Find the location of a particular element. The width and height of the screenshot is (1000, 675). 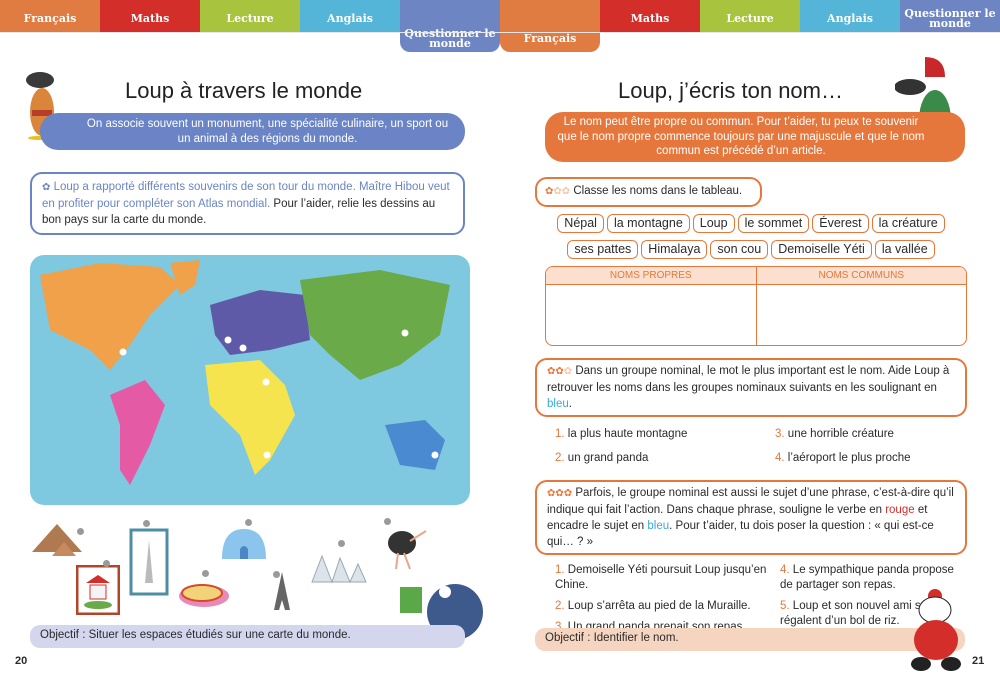

word-chip: la montagne is located at coordinates (648, 223).